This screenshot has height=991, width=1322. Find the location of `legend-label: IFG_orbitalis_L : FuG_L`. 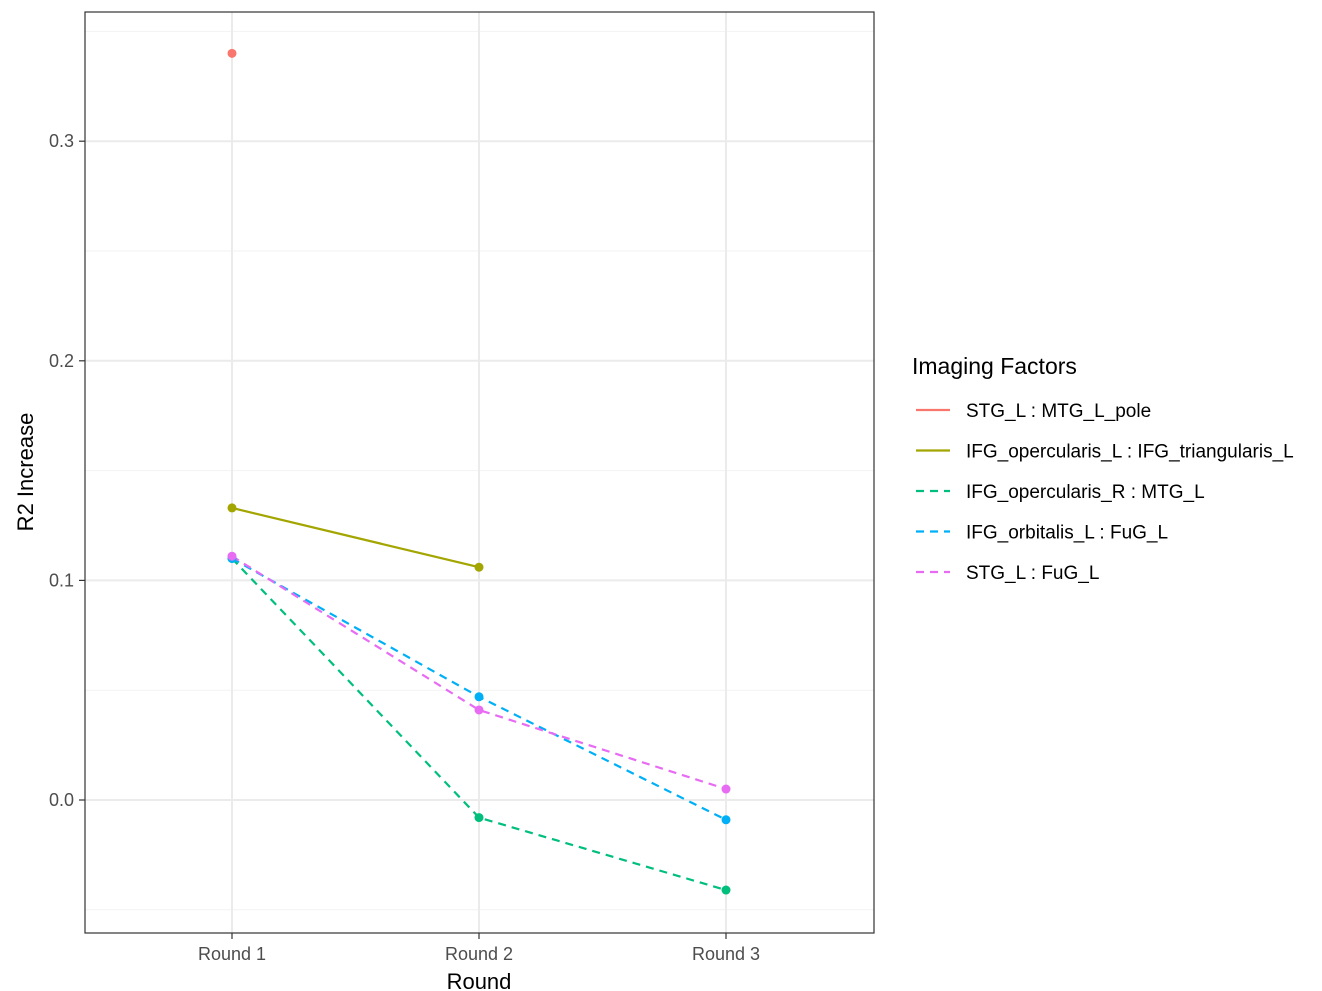

legend-label: IFG_orbitalis_L : FuG_L is located at coordinates (1067, 533).